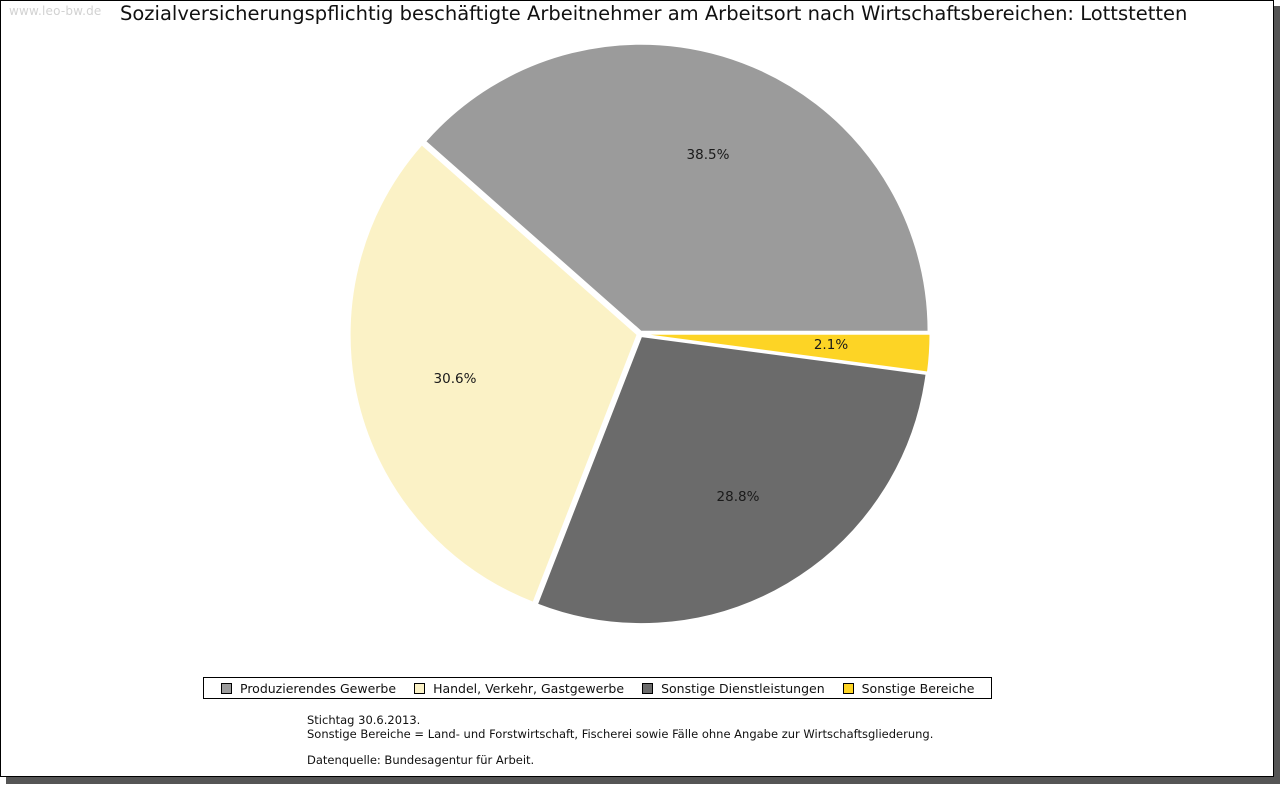 The height and width of the screenshot is (791, 1280). Describe the element at coordinates (529, 688) in the screenshot. I see `legend-item-label: Handel, Verkehr, Gastgewerbe` at that location.